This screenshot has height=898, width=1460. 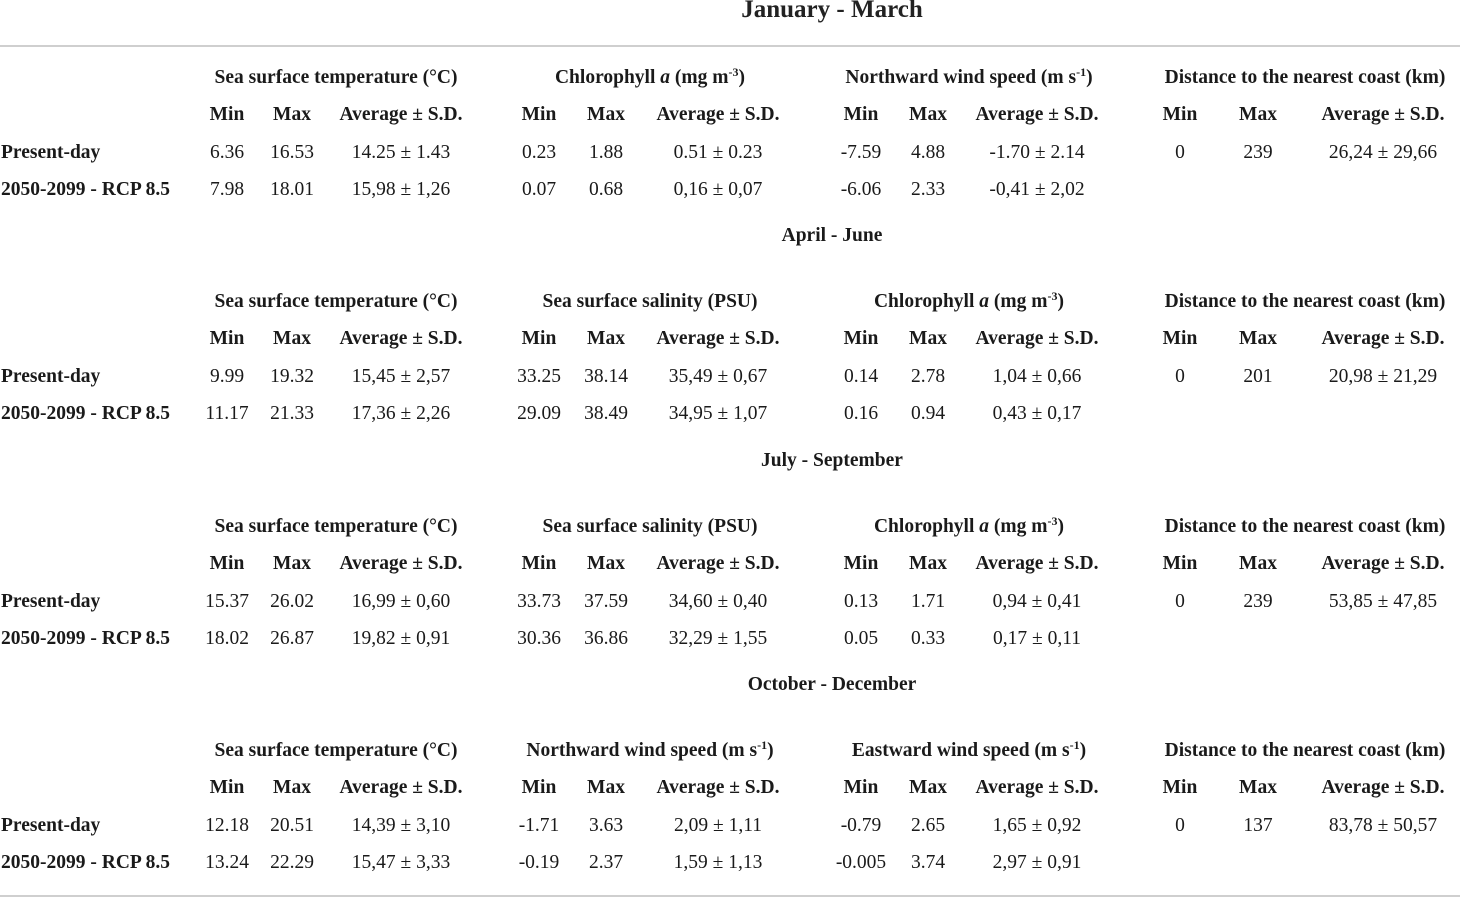 I want to click on table-cell: 2.65, so click(x=928, y=825).